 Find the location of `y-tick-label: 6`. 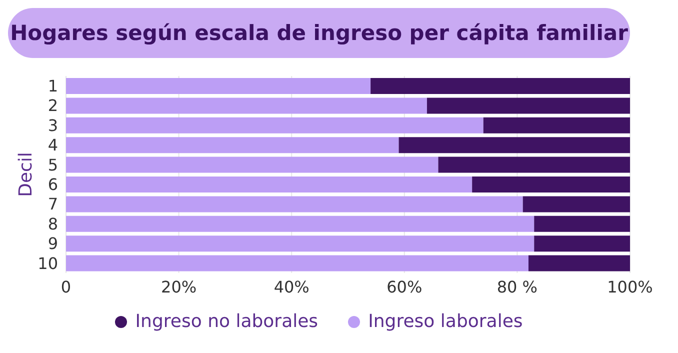

y-tick-label: 6 is located at coordinates (53, 184).